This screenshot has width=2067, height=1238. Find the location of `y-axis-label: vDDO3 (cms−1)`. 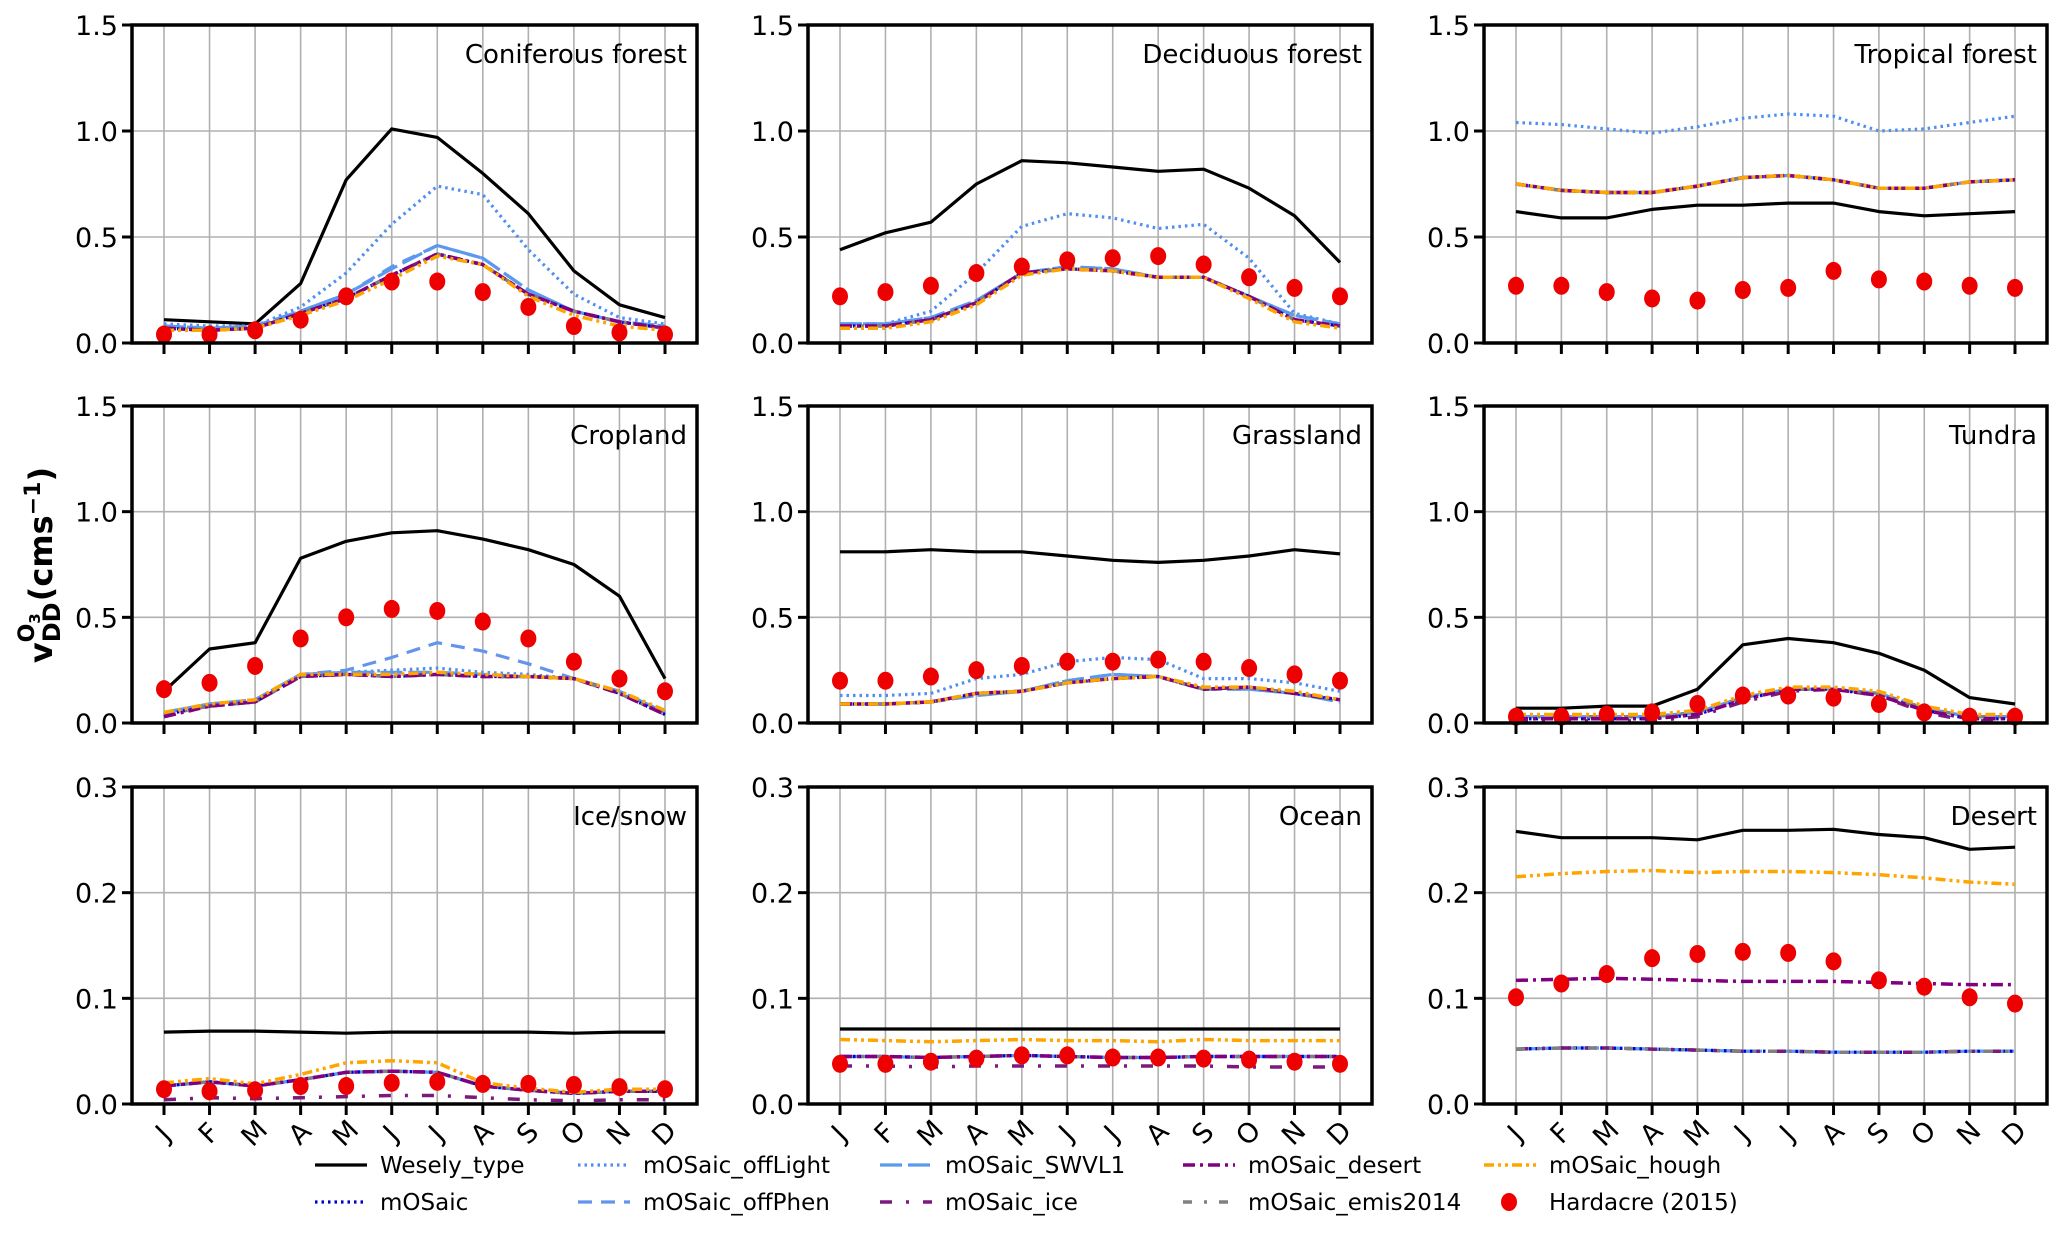

y-axis-label: vDDO3 (cms−1) is located at coordinates (40, 565).